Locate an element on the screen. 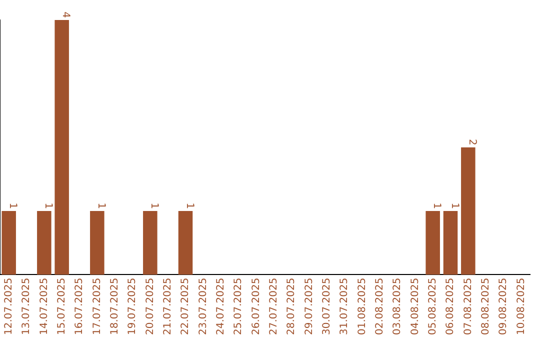  data-label: 2 is located at coordinates (472, 142).